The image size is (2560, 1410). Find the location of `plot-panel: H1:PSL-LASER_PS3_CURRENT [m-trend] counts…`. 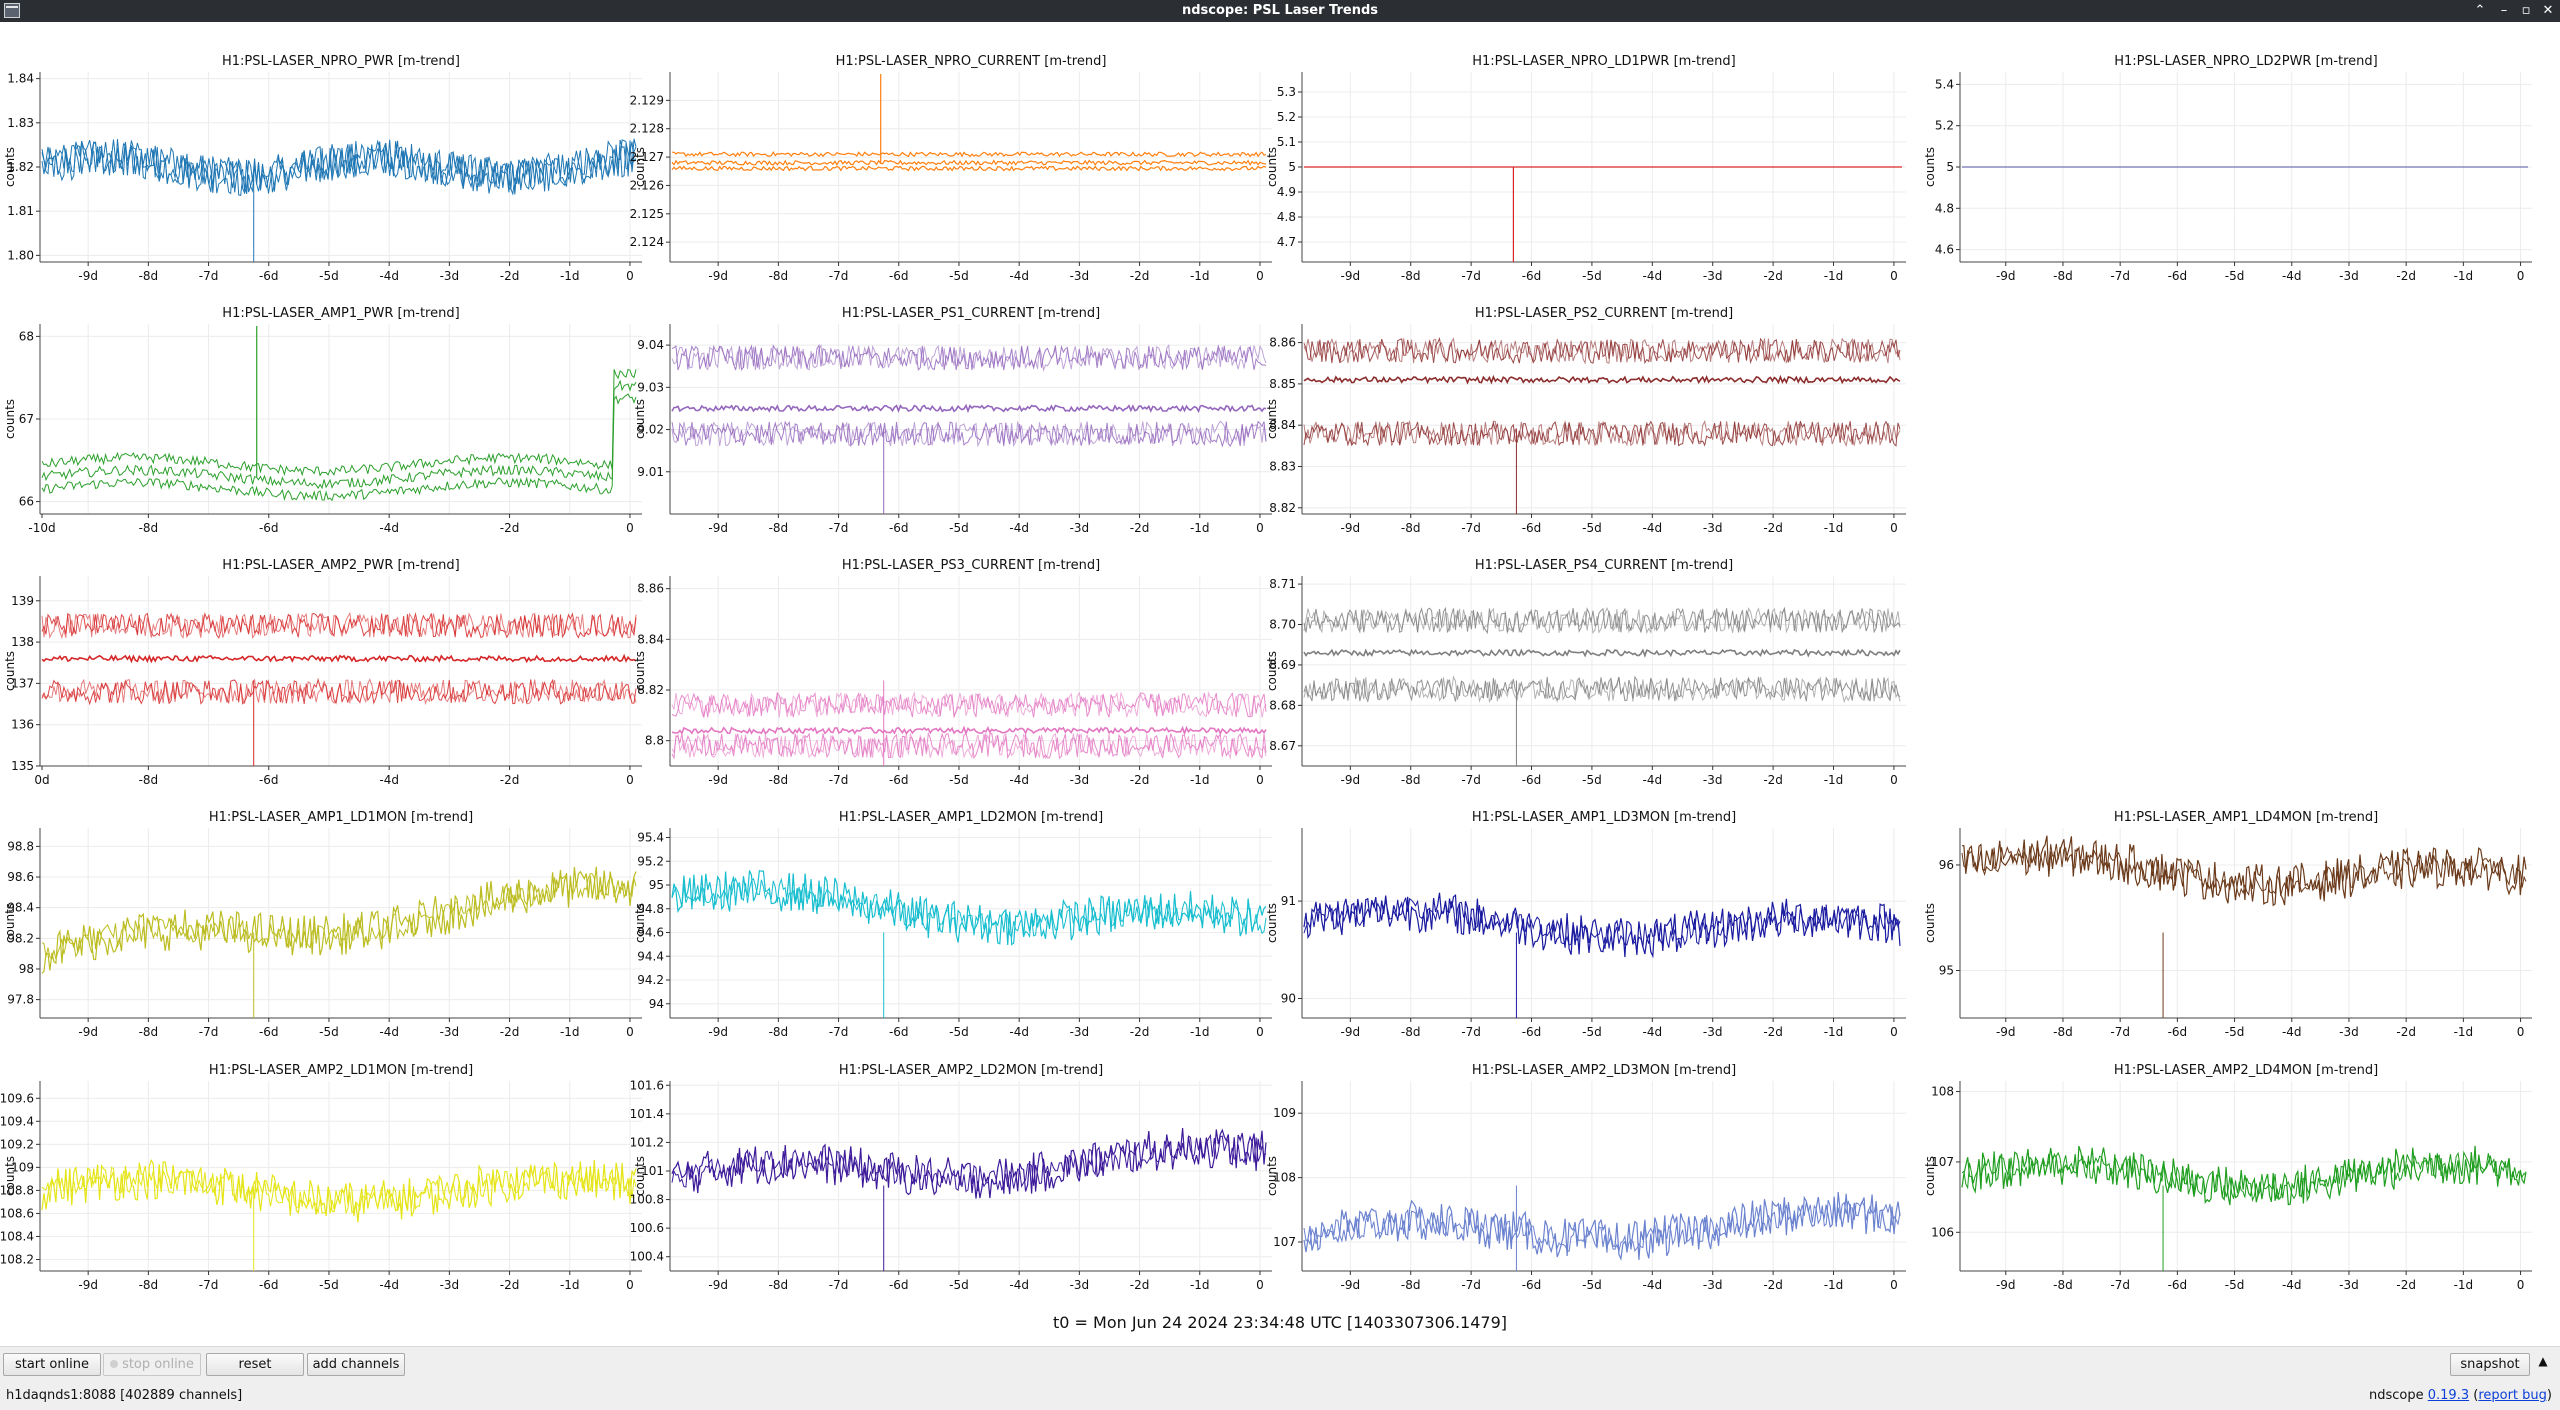

plot-panel: H1:PSL-LASER_PS3_CURRENT [m-trend] counts… is located at coordinates (952, 672).